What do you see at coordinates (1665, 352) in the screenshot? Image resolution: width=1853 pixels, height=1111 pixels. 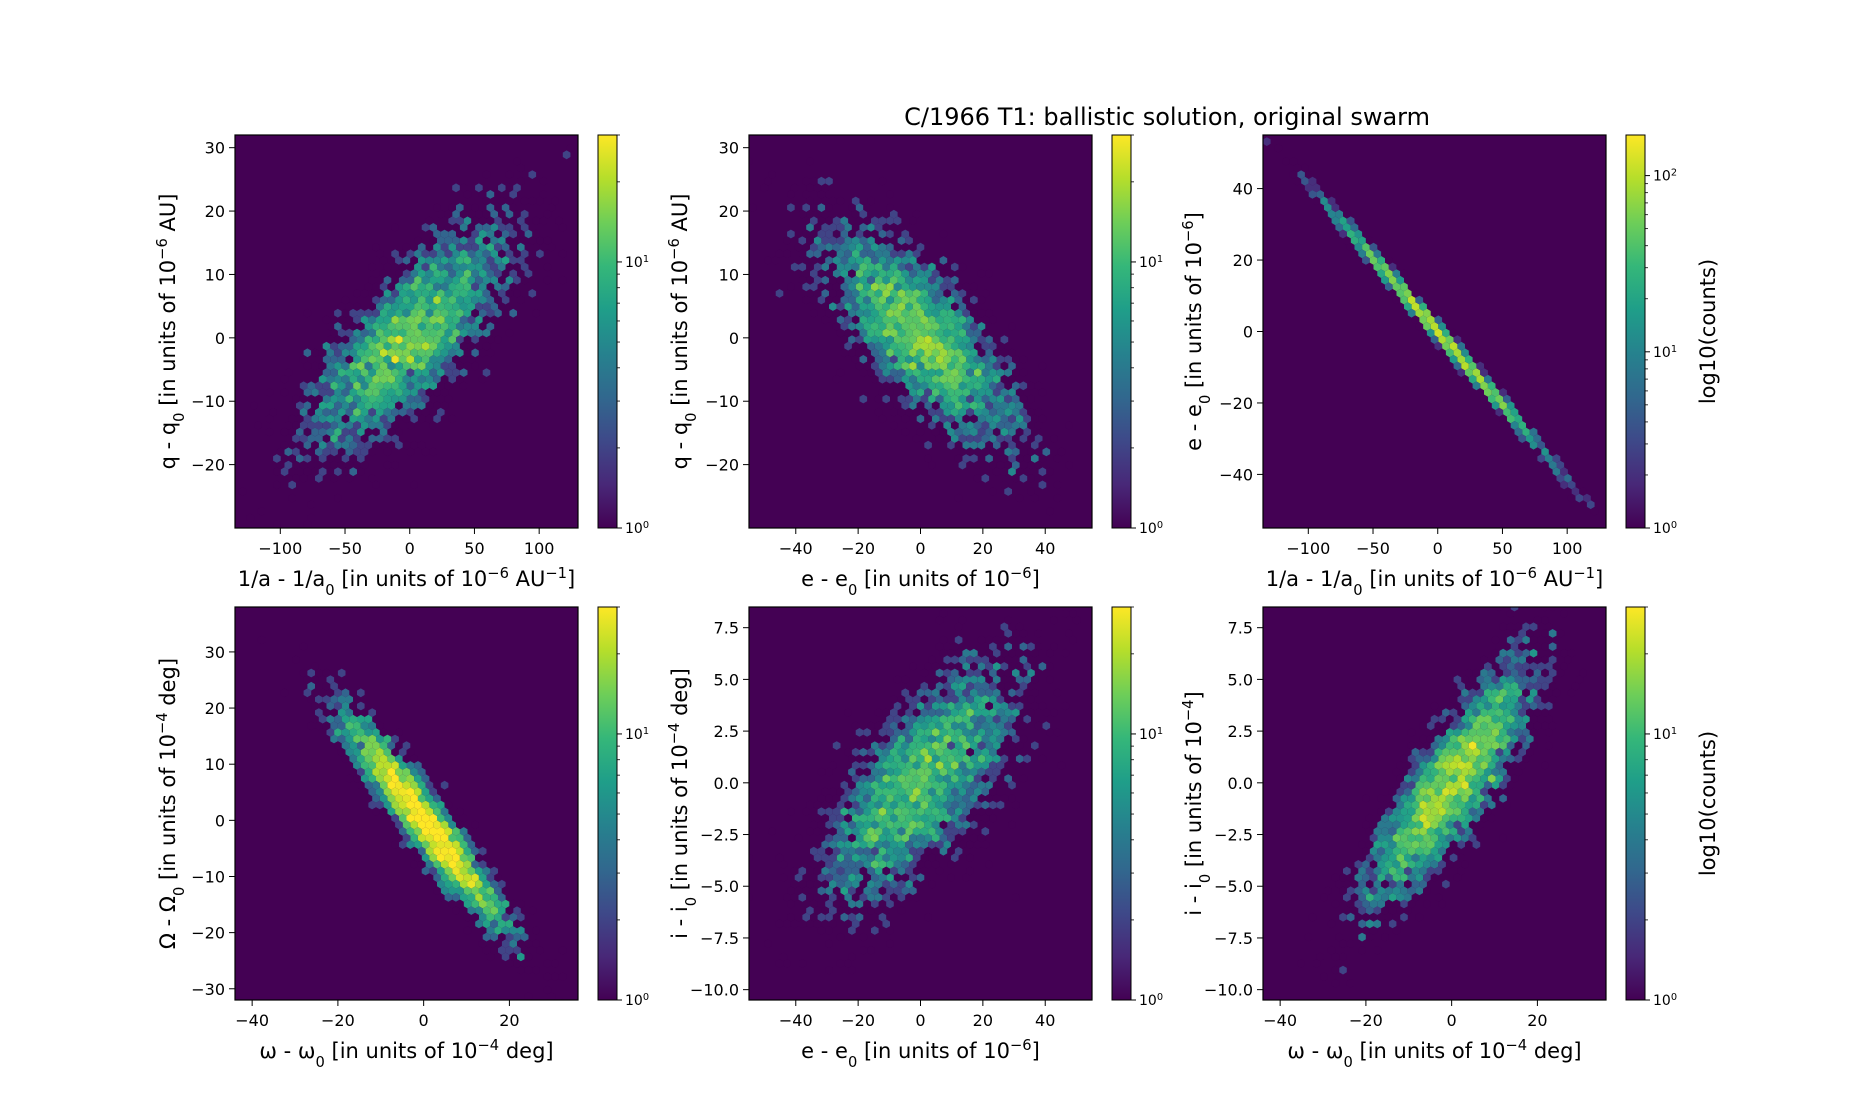 I see `colorbar-tick-label: 101` at bounding box center [1665, 352].